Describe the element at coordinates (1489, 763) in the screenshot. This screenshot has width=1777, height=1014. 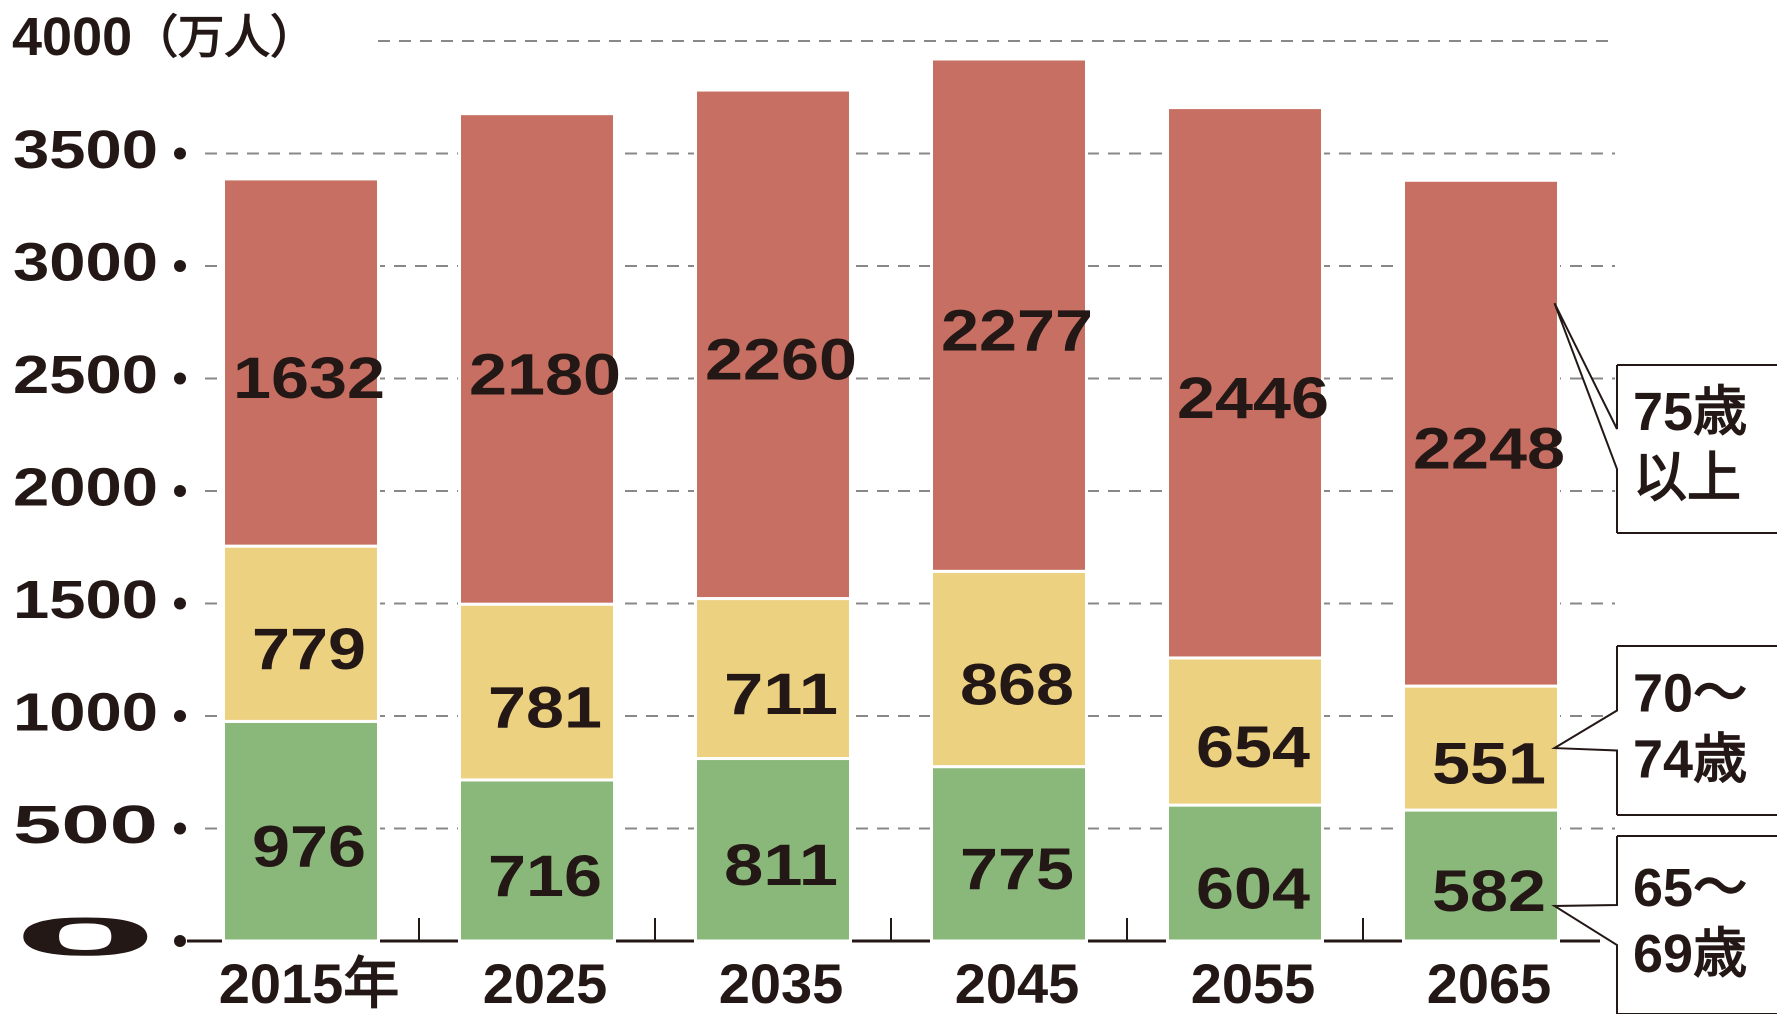
I see `value-label: 551` at that location.